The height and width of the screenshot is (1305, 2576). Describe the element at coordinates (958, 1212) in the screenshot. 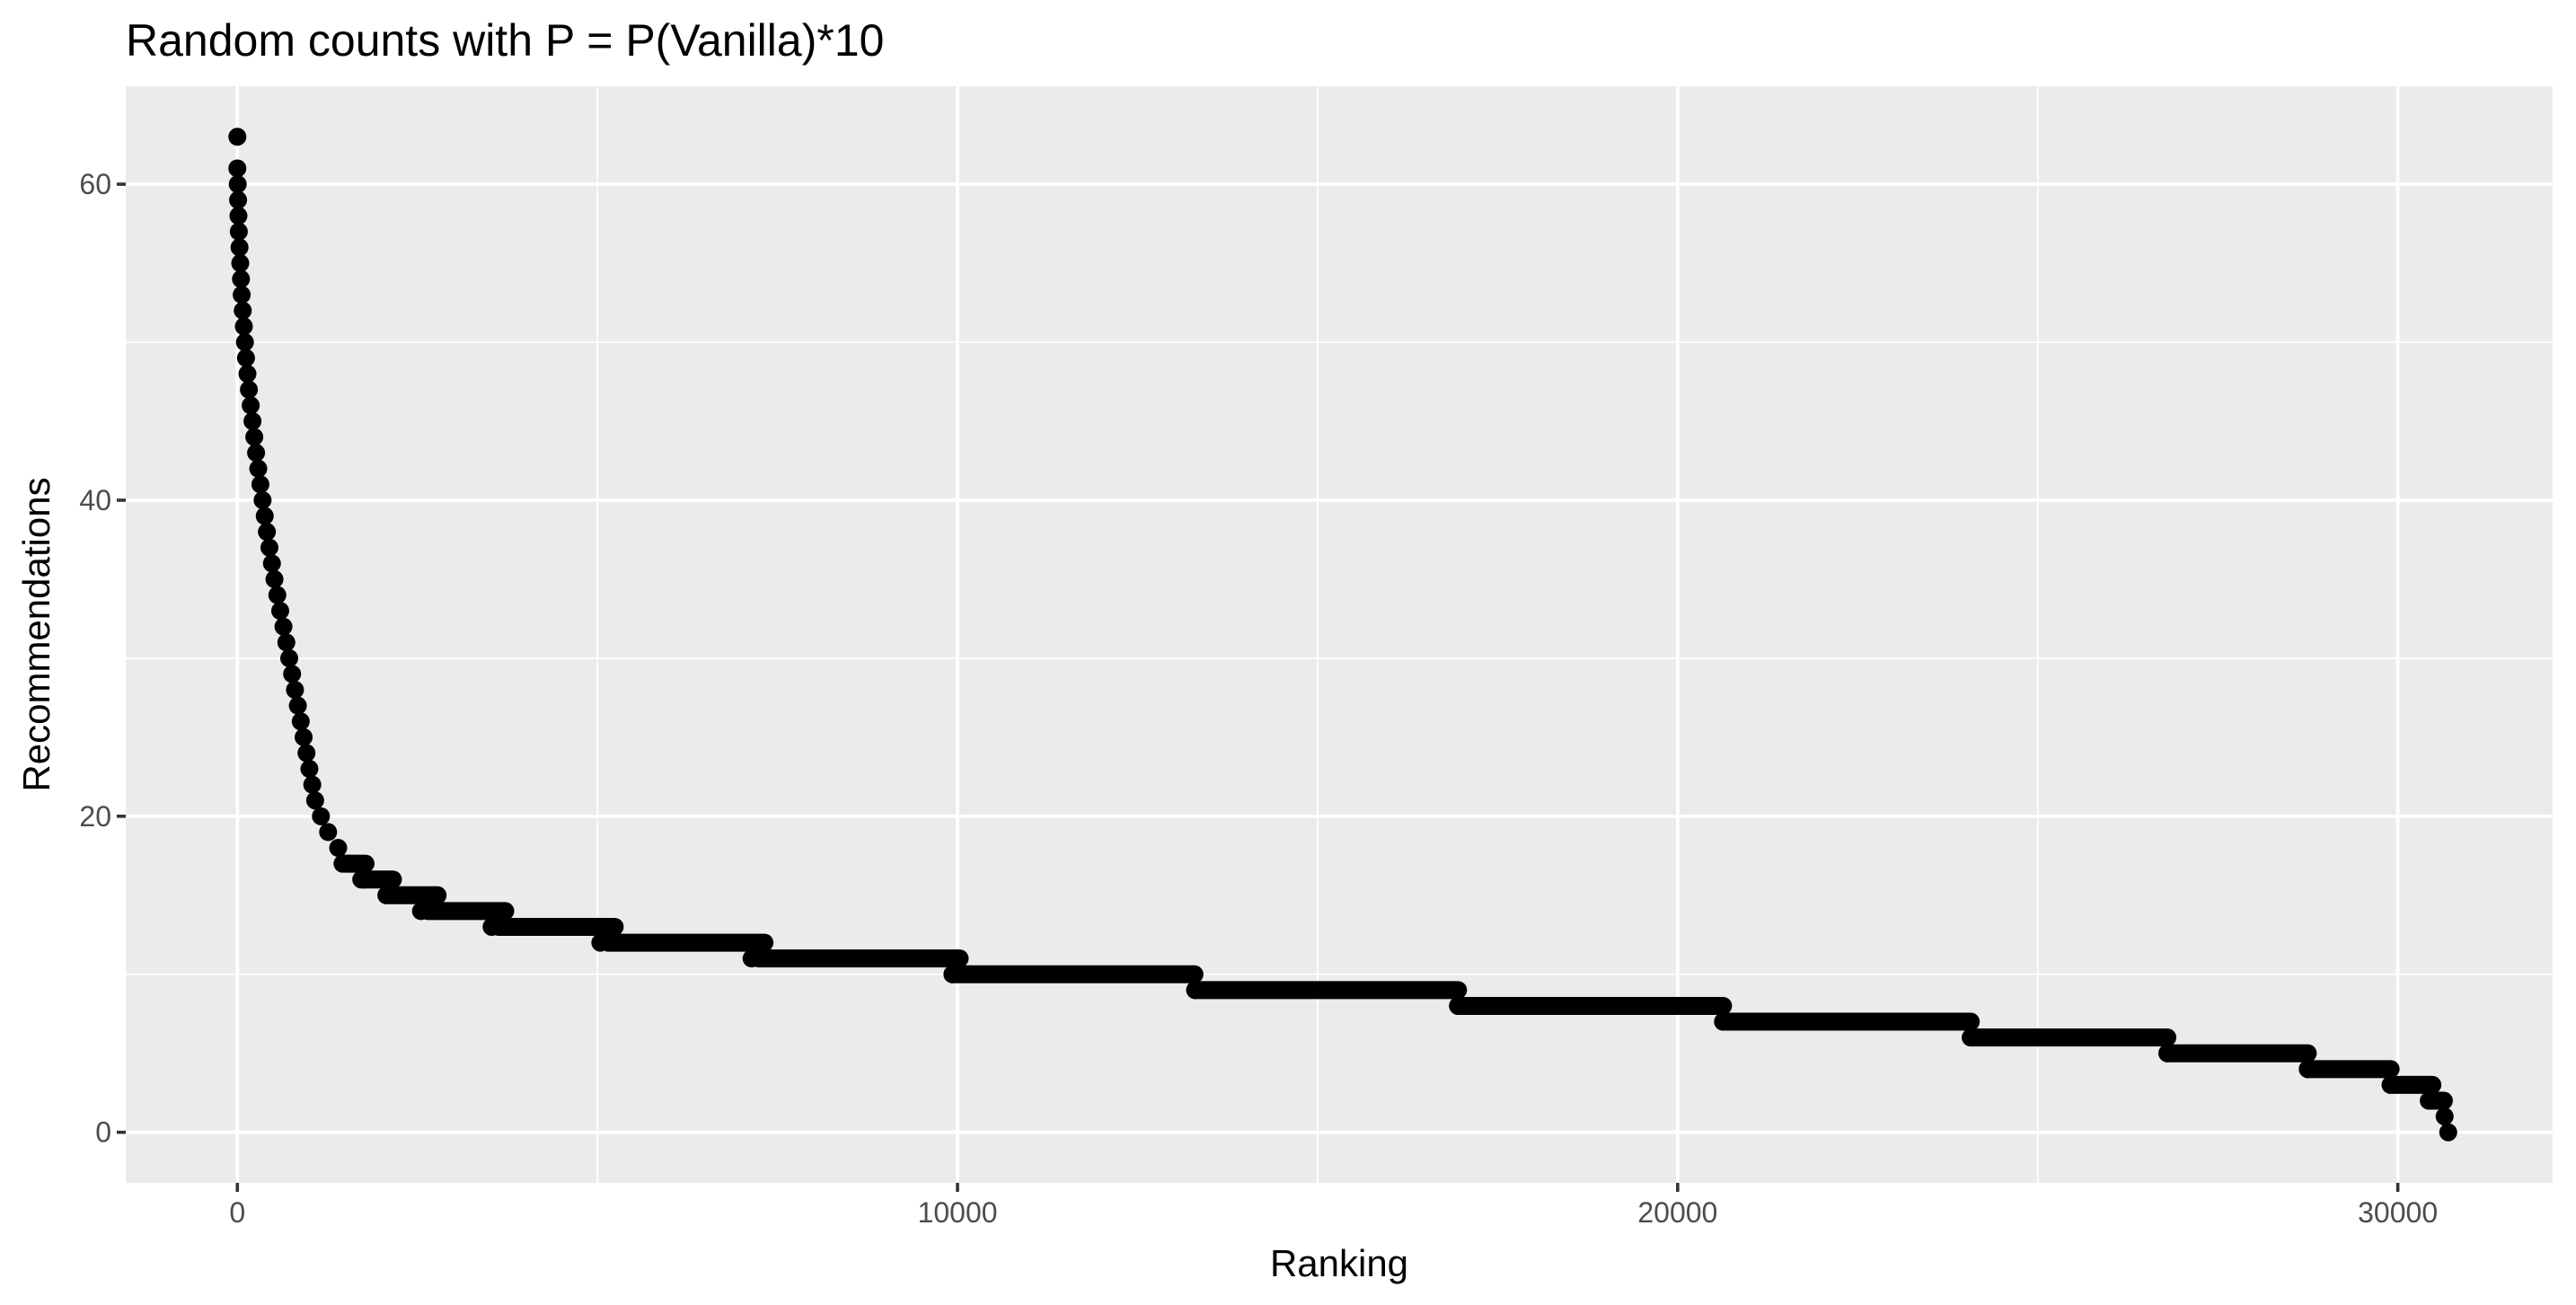

I see `x-tick-label: 10000` at that location.